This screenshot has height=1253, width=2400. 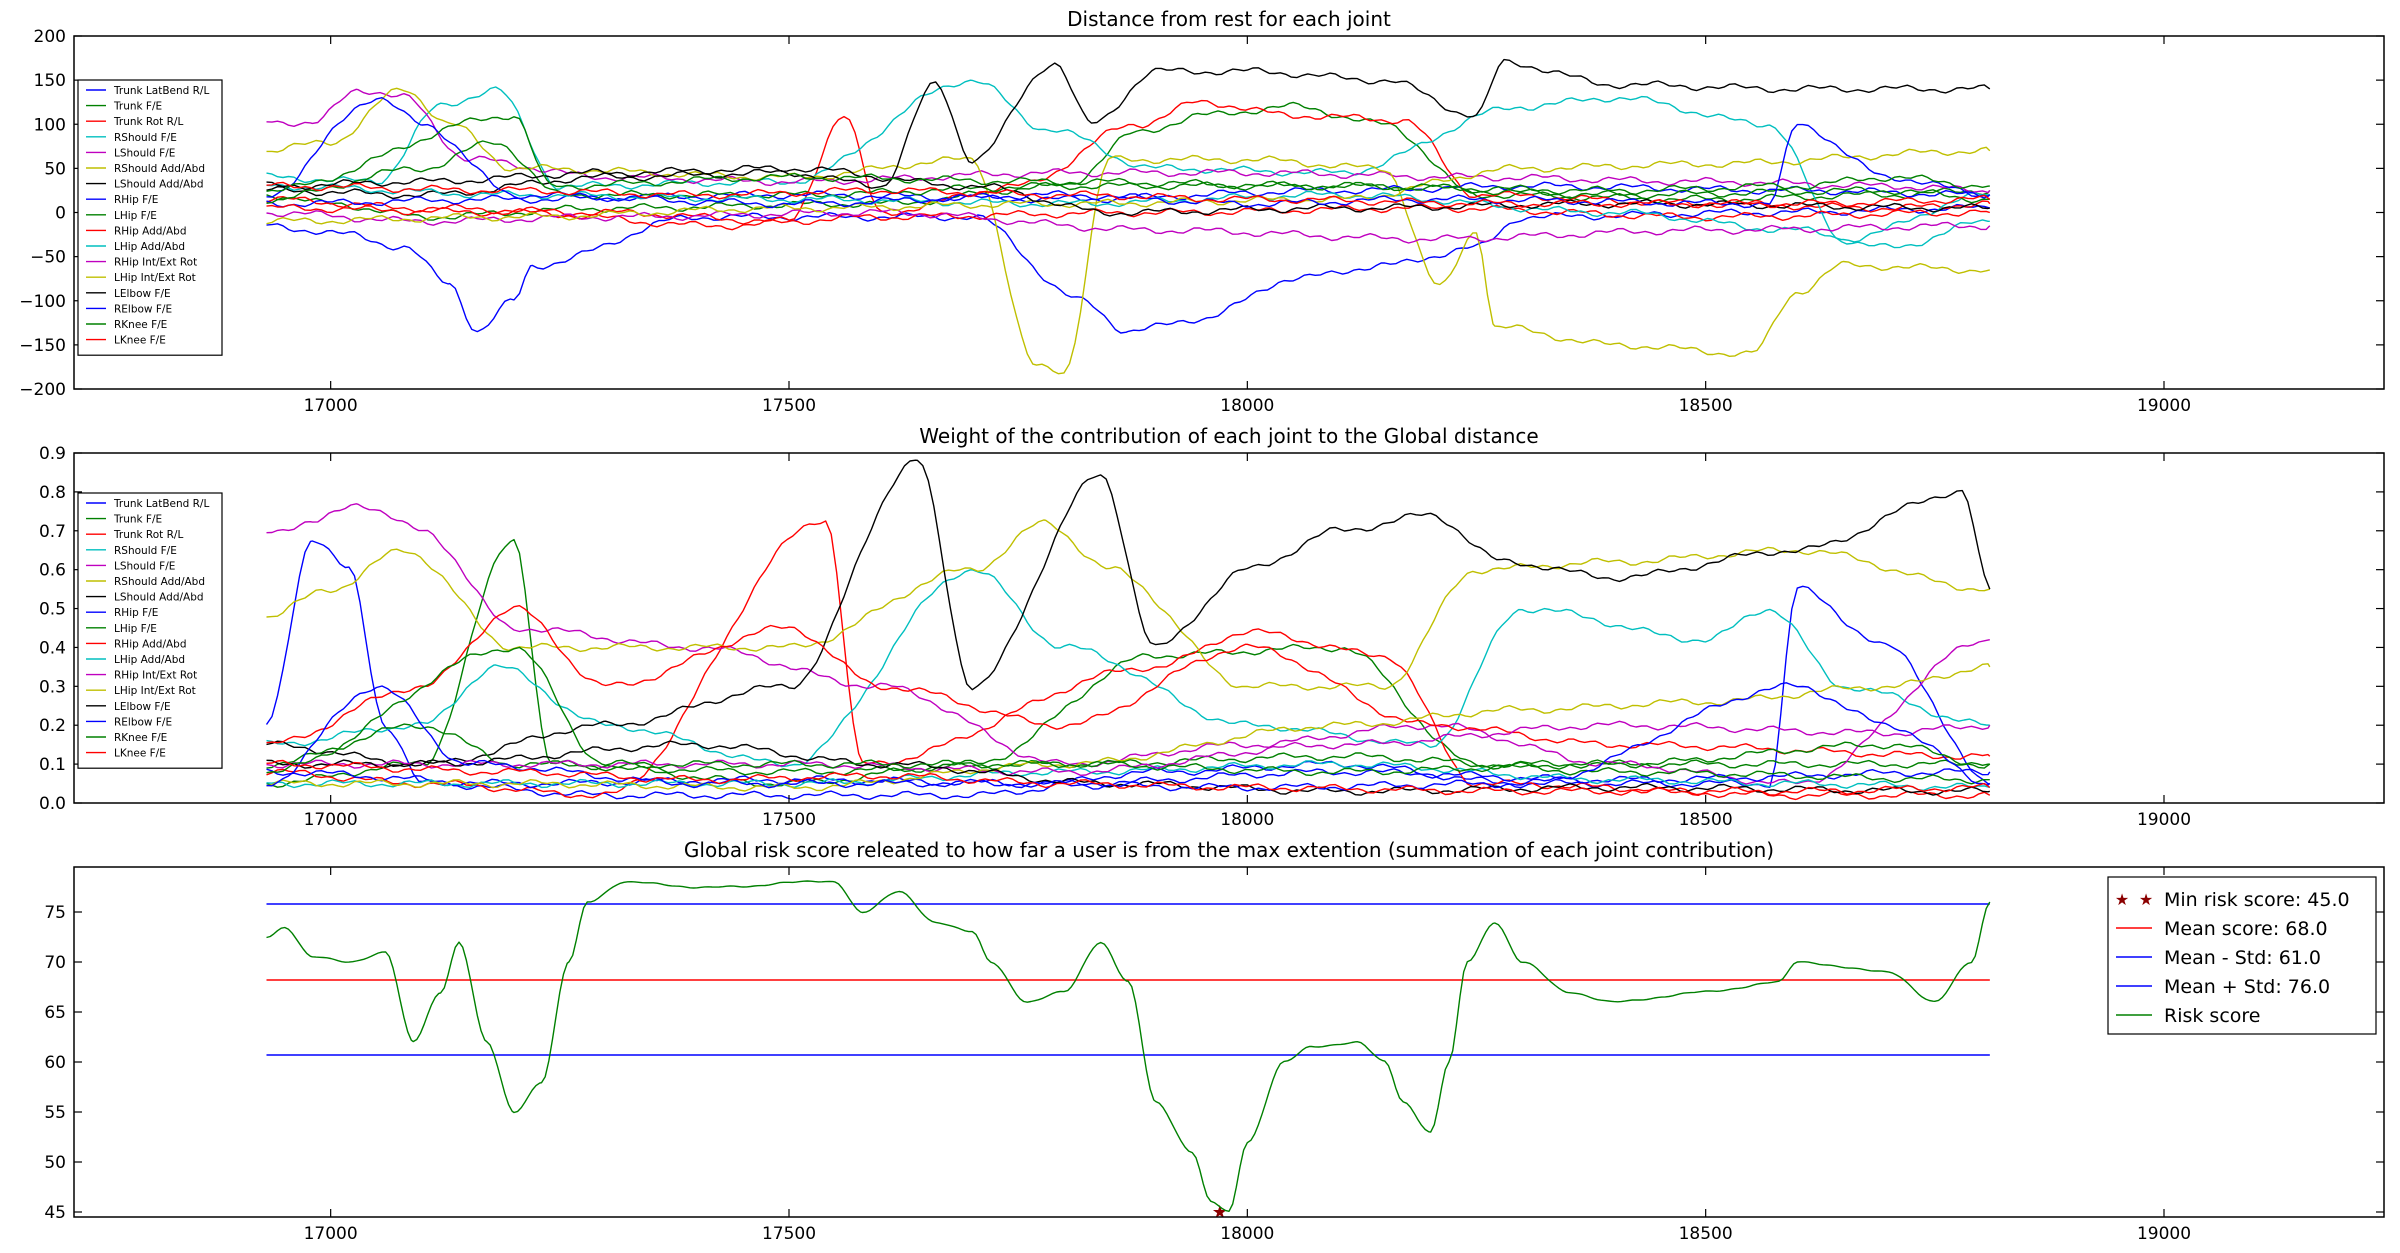 What do you see at coordinates (52, 726) in the screenshot?
I see `y-tick-label: 0.2` at bounding box center [52, 726].